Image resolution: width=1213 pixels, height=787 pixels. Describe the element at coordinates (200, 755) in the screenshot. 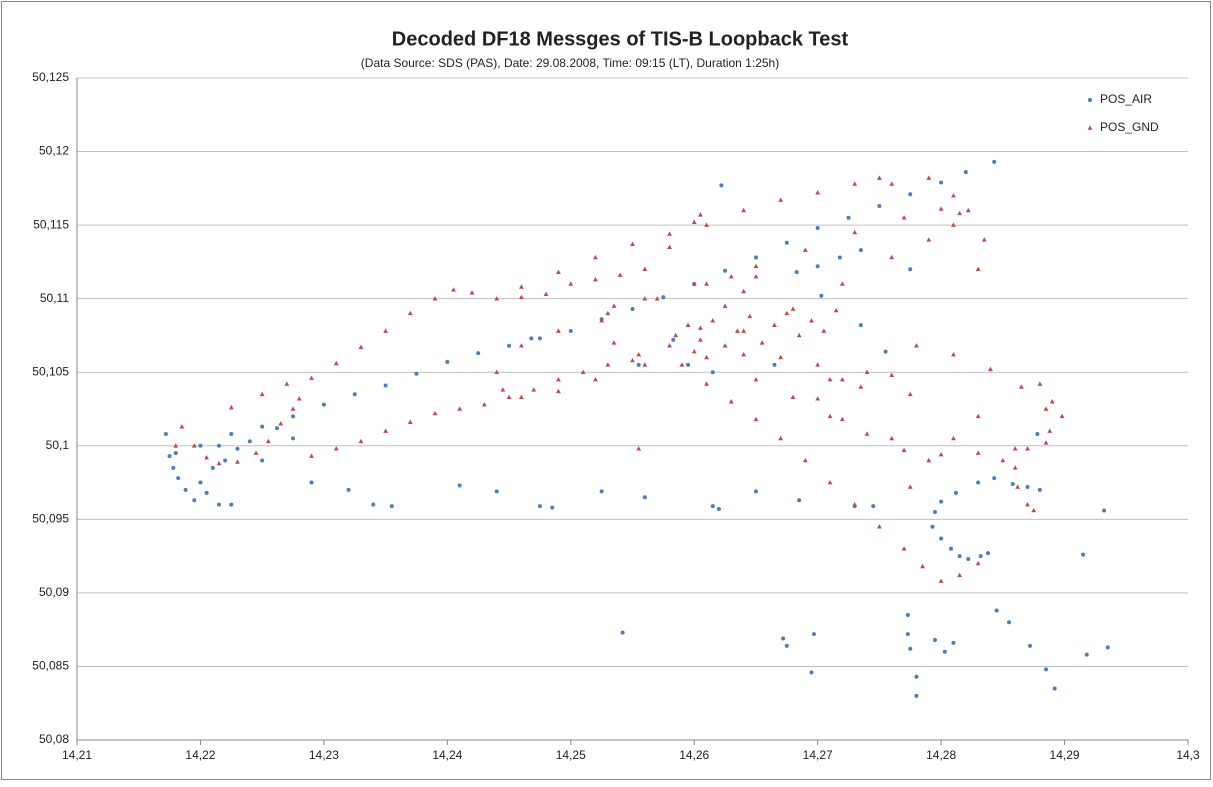

I see `x-tick-label: 14,22` at that location.